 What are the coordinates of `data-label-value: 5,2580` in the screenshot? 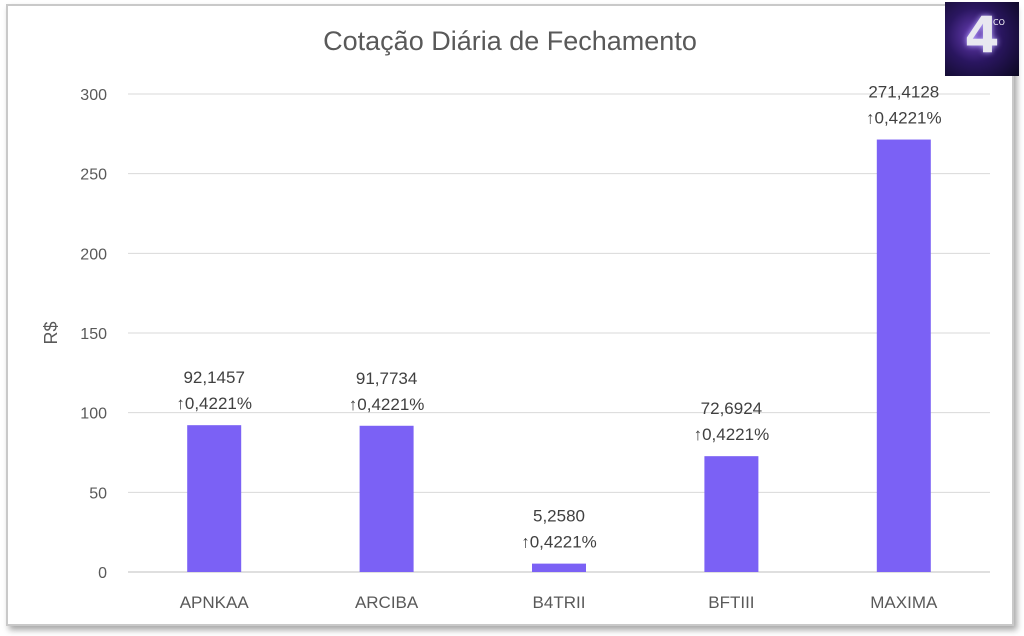 It's located at (559, 516).